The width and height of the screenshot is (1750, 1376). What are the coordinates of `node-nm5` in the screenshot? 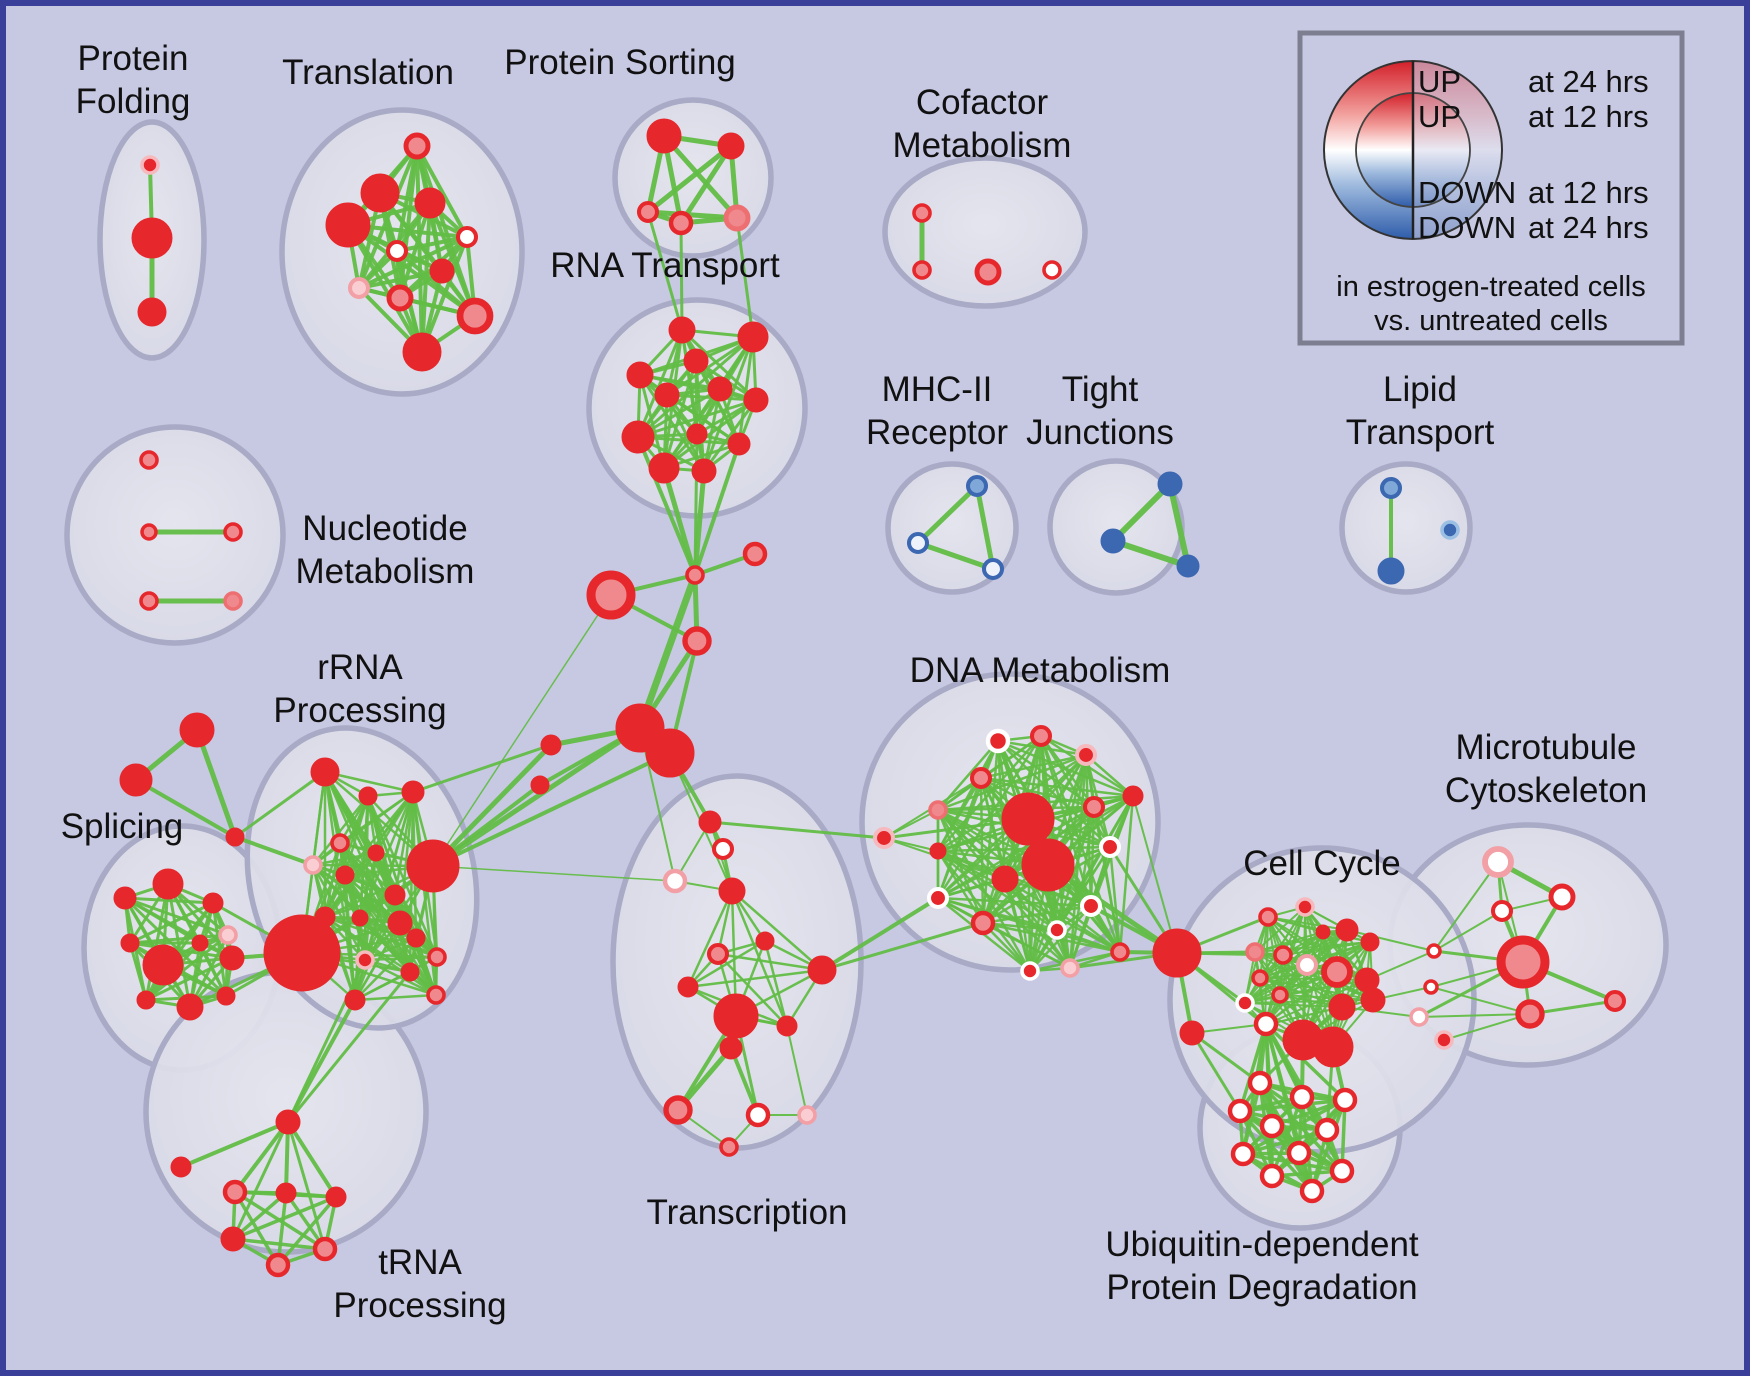 It's located at (233, 601).